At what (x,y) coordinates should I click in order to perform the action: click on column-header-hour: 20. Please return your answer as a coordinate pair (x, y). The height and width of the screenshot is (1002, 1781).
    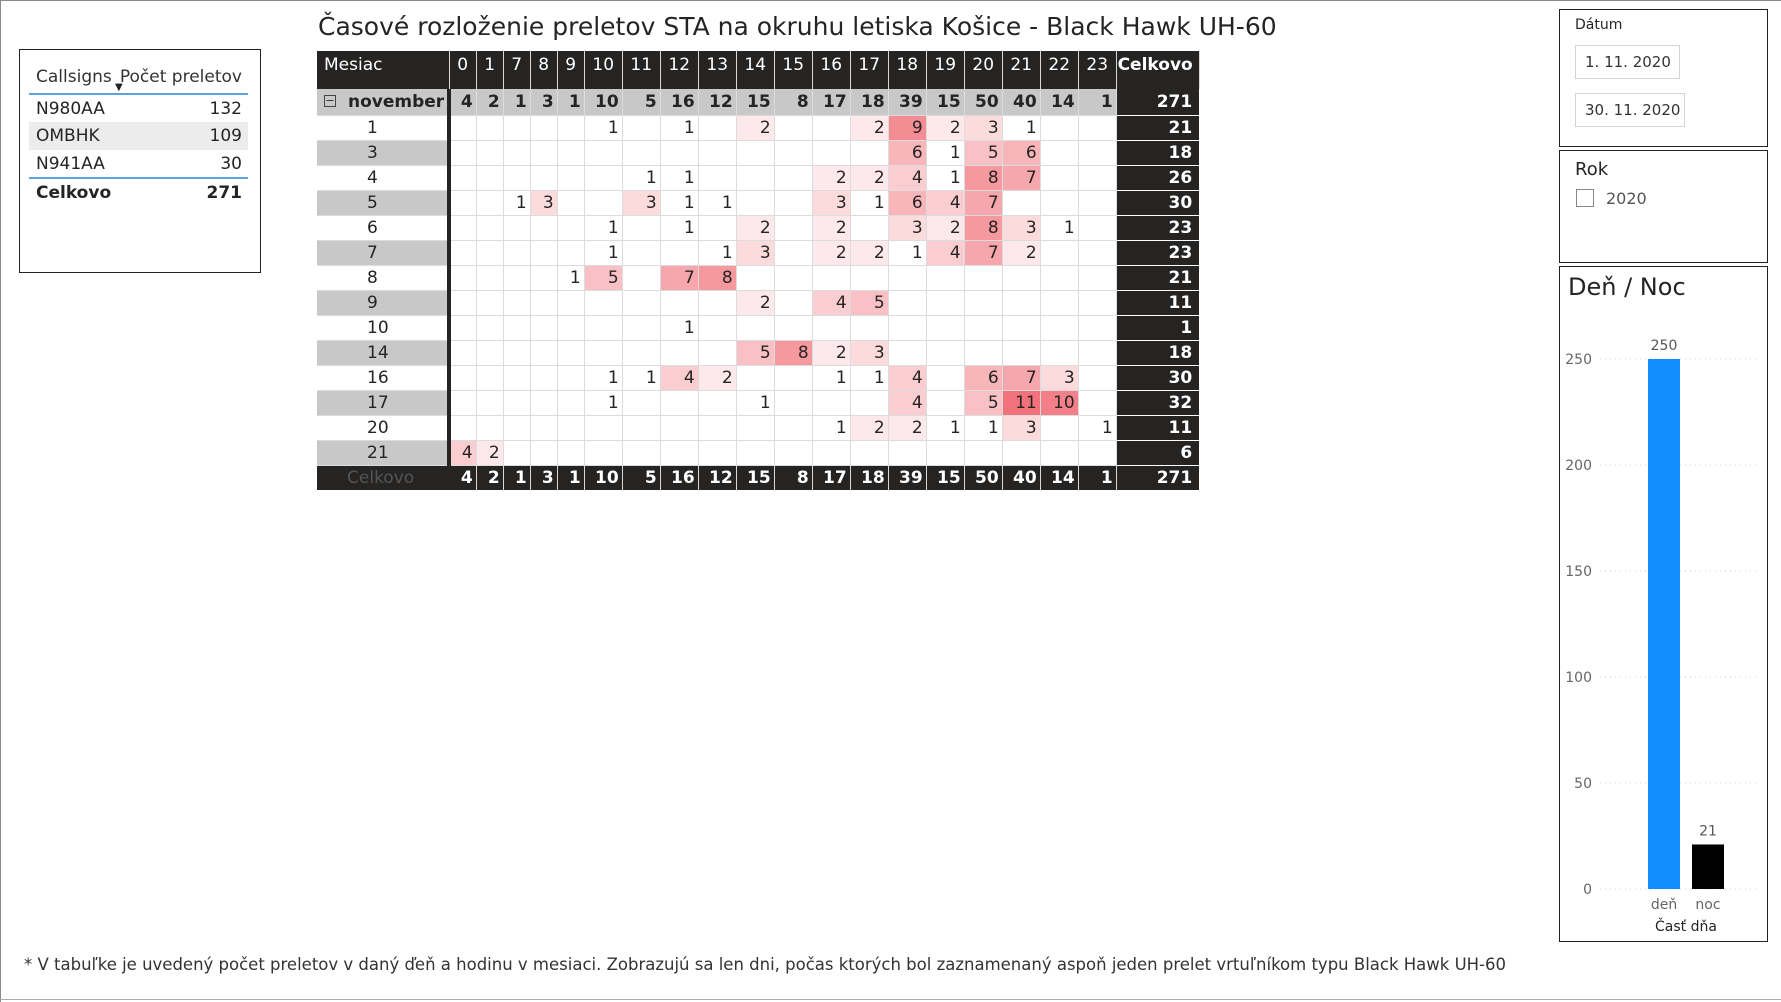
    Looking at the image, I should click on (983, 70).